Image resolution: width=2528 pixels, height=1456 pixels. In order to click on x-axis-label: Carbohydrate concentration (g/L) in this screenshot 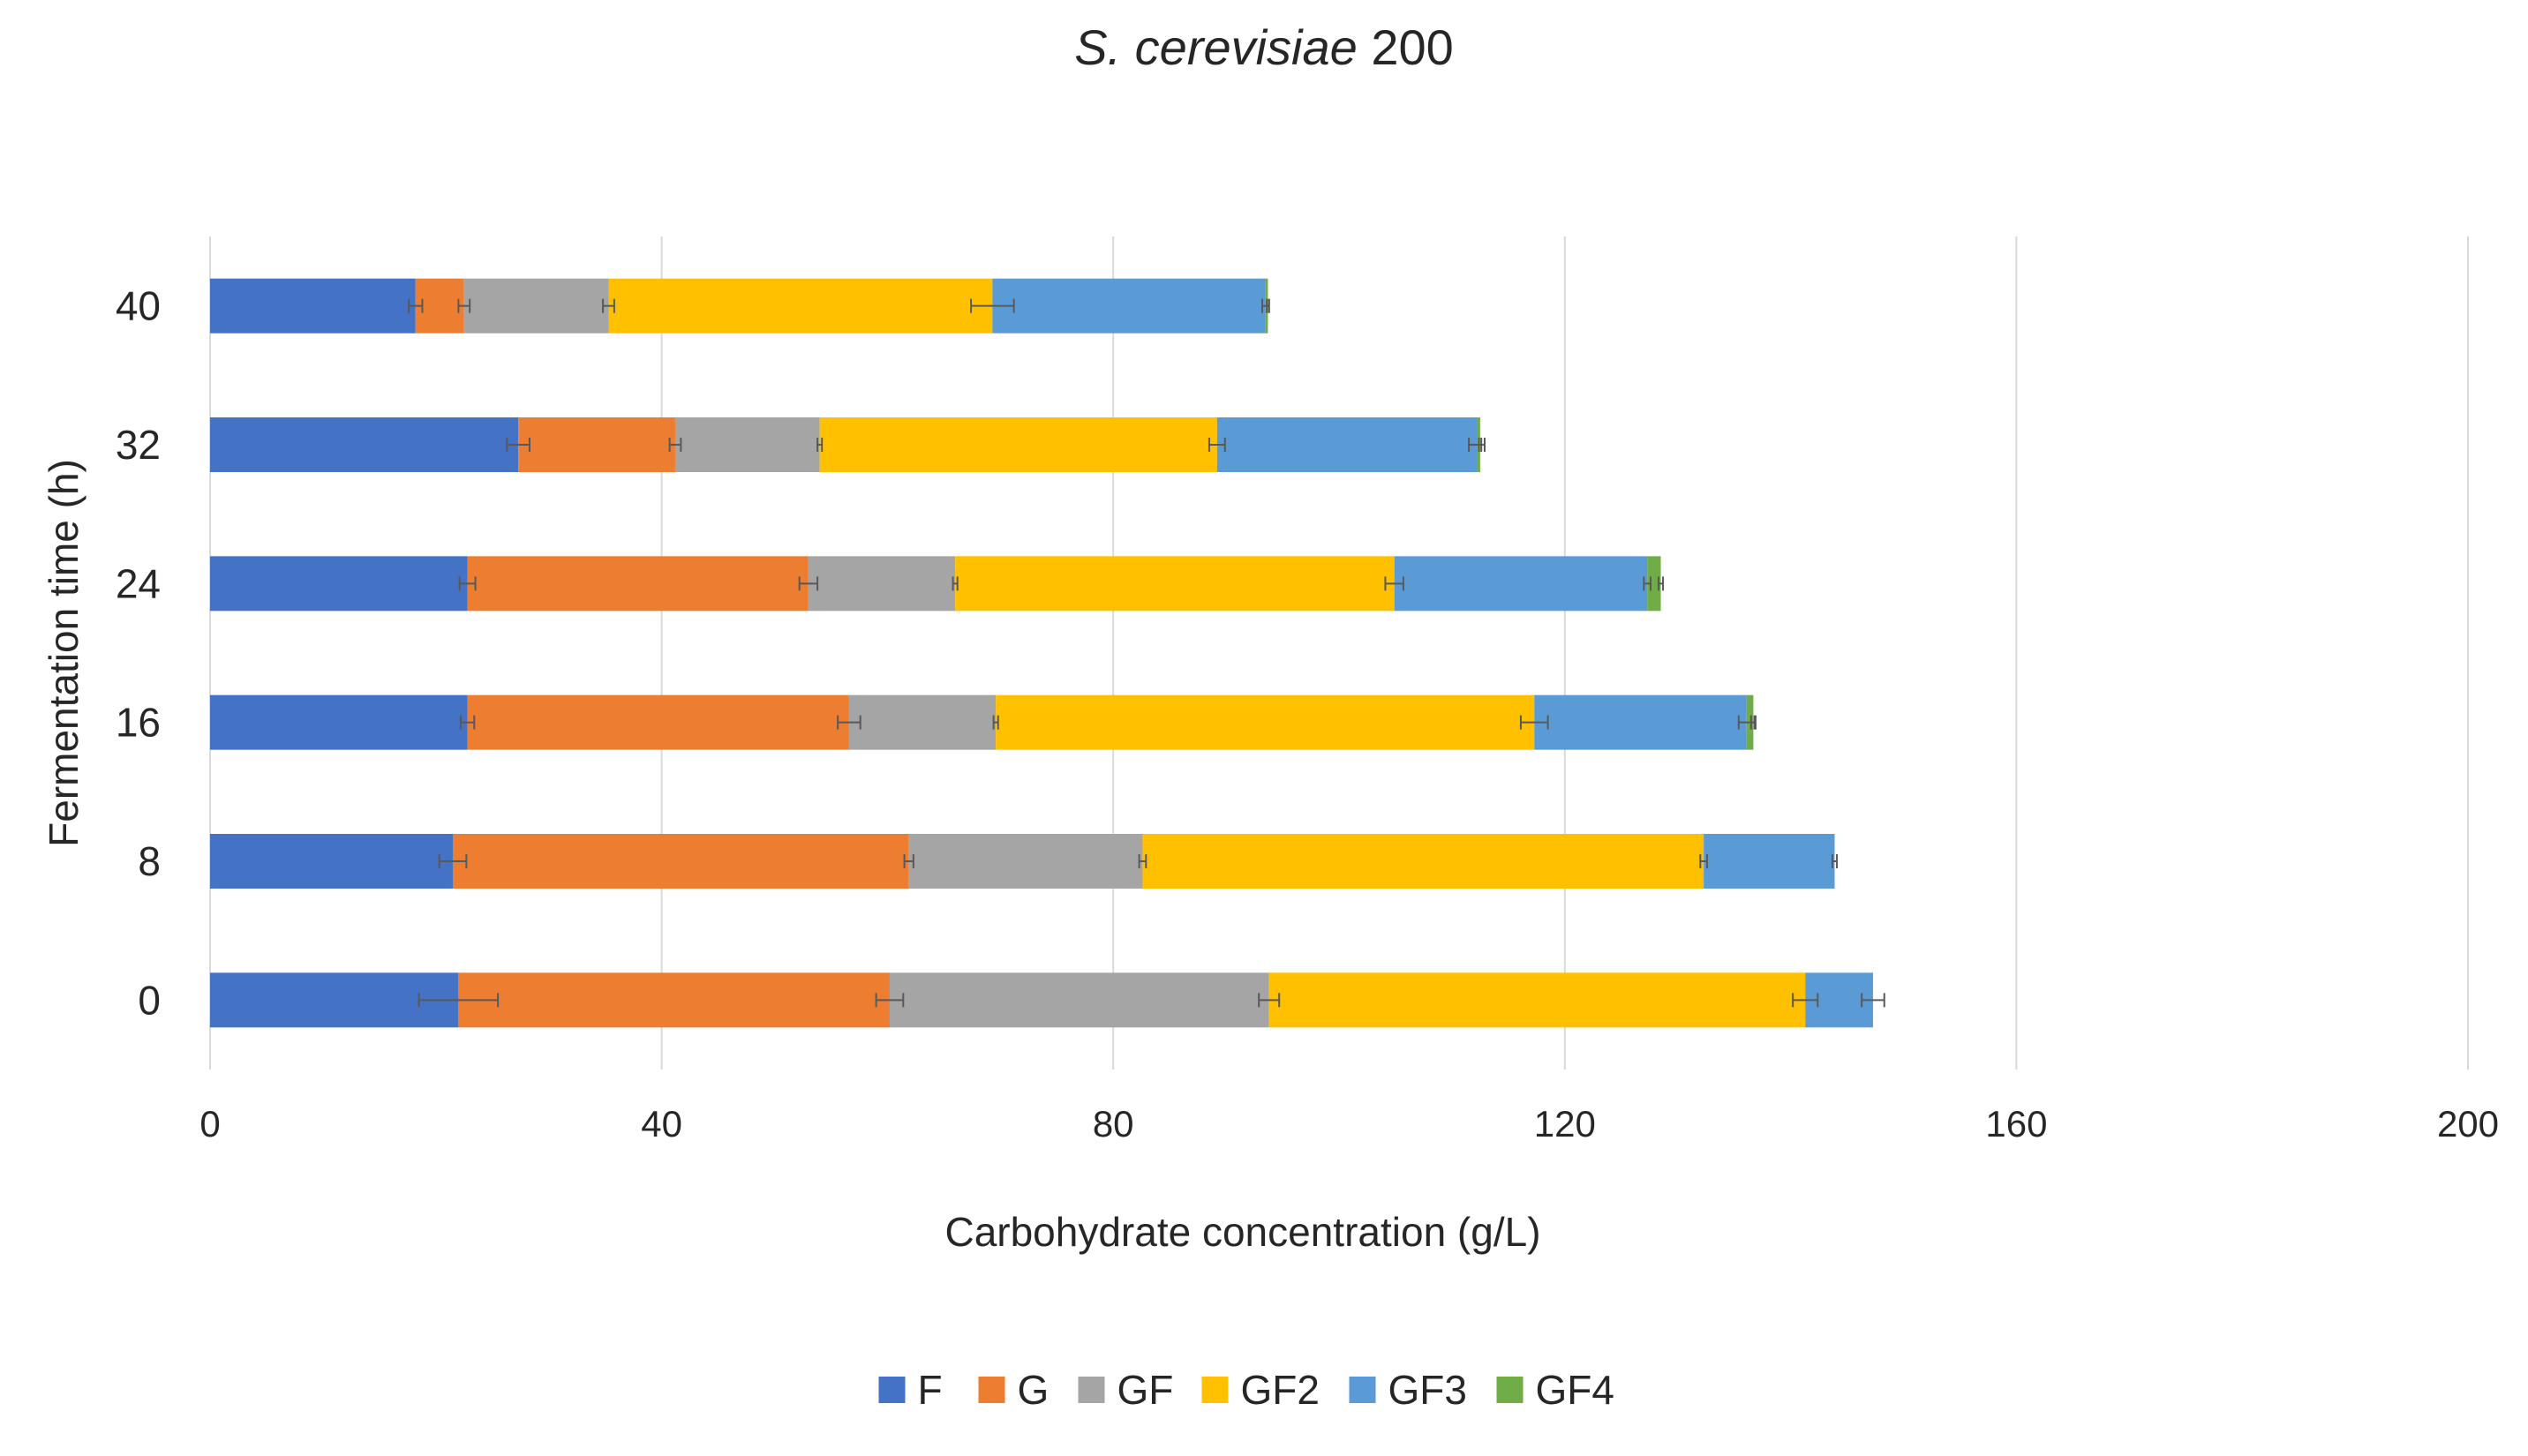, I will do `click(1242, 1232)`.